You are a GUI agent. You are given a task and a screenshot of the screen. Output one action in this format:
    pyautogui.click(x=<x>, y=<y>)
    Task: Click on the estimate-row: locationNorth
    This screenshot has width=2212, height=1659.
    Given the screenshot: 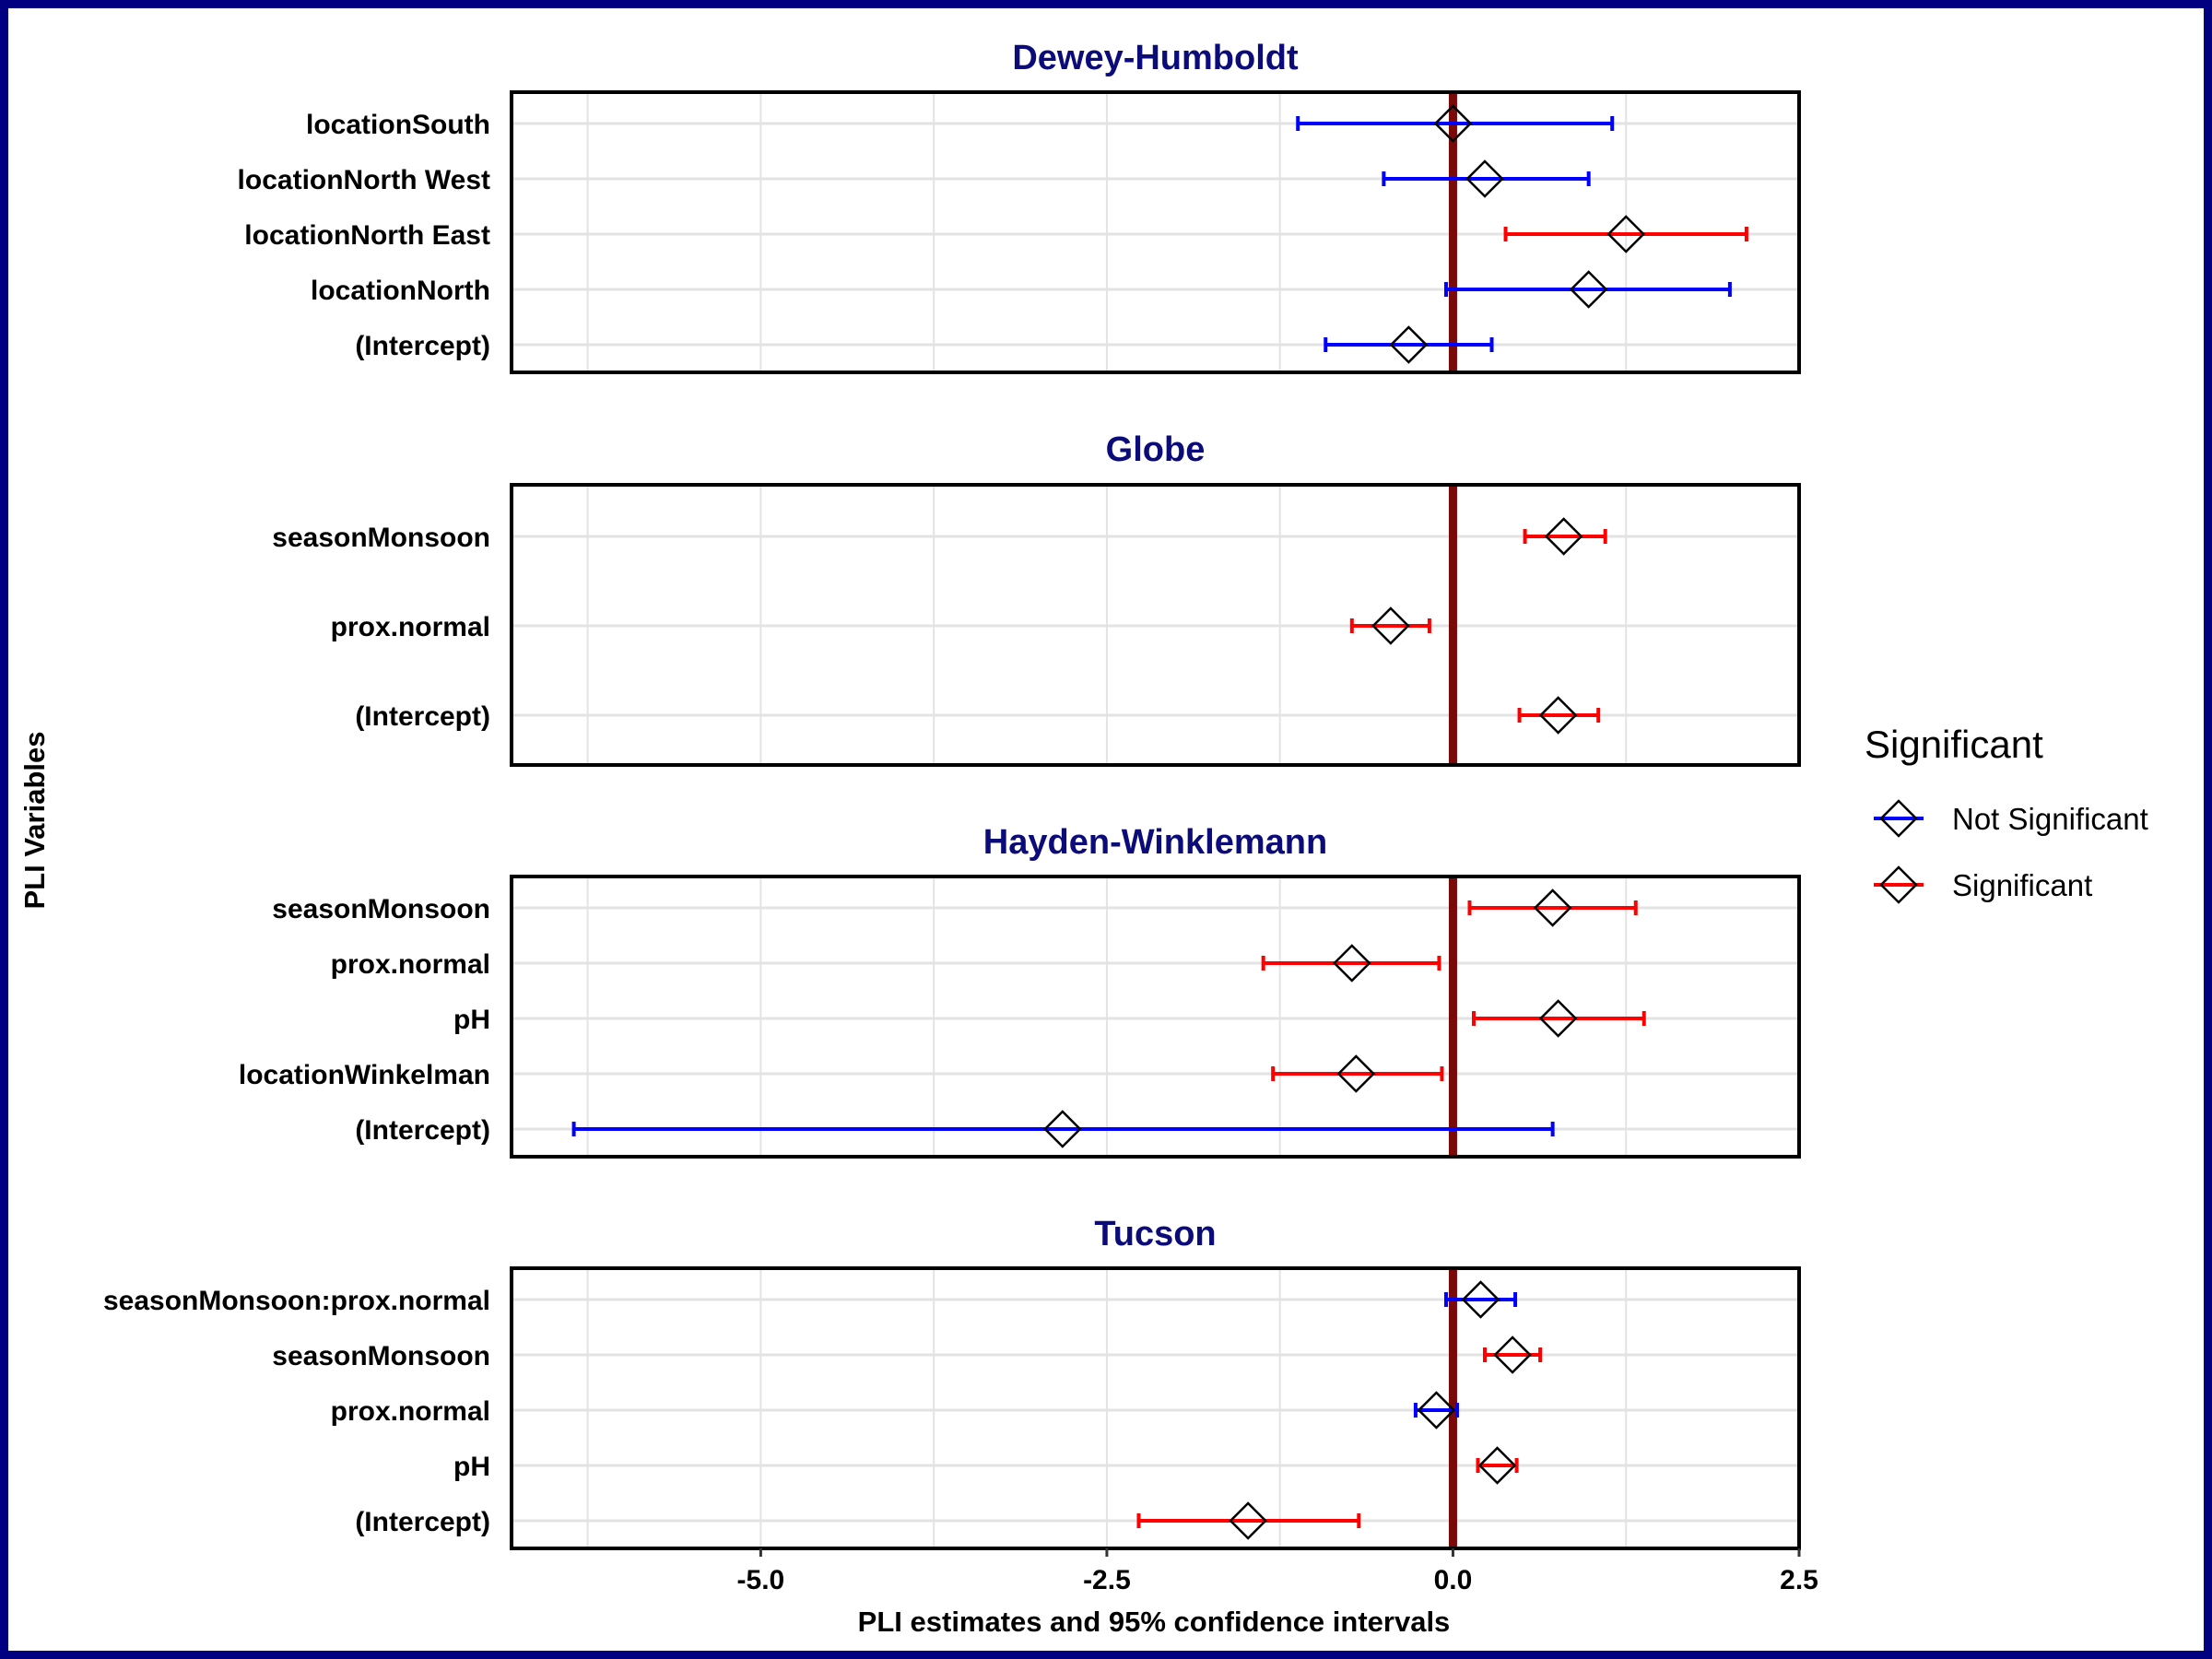 What is the action you would take?
    pyautogui.click(x=1021, y=289)
    